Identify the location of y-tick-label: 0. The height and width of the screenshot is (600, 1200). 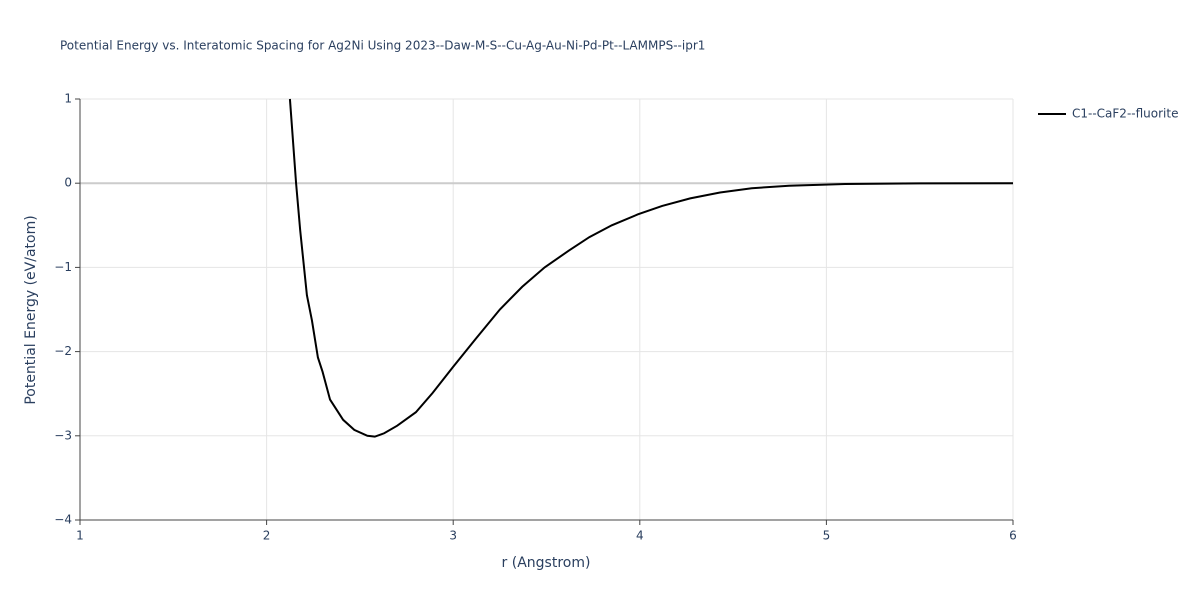
(68, 183).